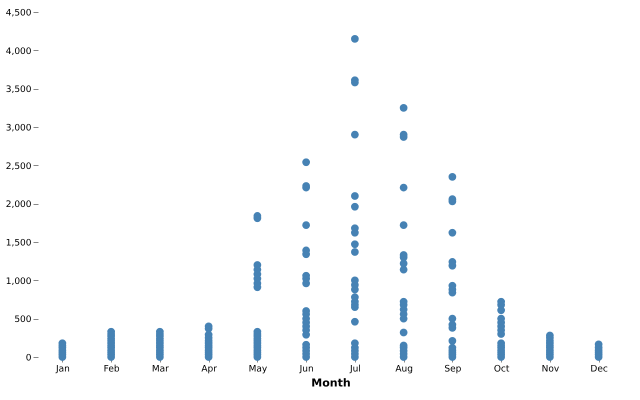 This screenshot has width=640, height=400. Describe the element at coordinates (23, 320) in the screenshot. I see `y-tick-label: 500` at that location.